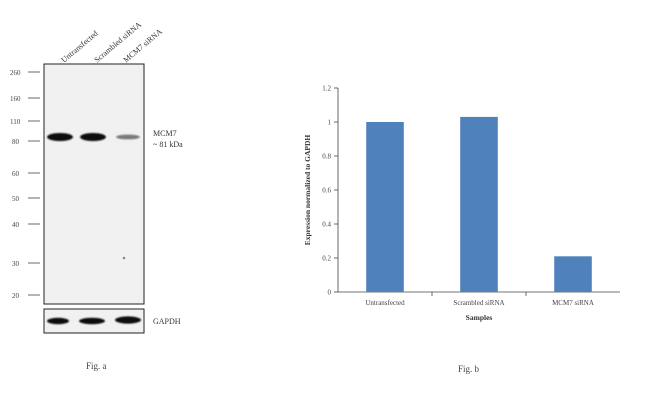  Describe the element at coordinates (16, 174) in the screenshot. I see `mw-marker-60: 60` at that location.